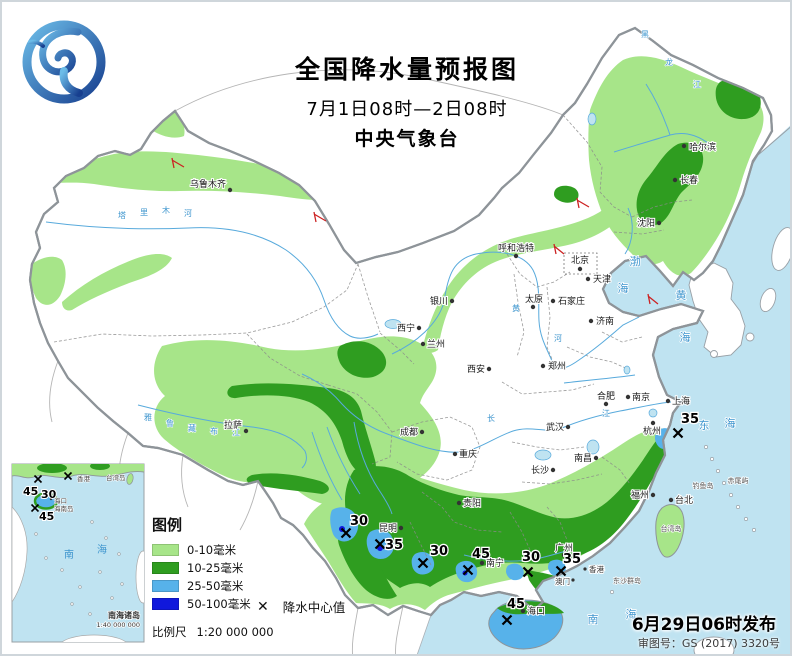 The width and height of the screenshot is (792, 656). What do you see at coordinates (409, 432) in the screenshot?
I see `city-label: 成都` at bounding box center [409, 432].